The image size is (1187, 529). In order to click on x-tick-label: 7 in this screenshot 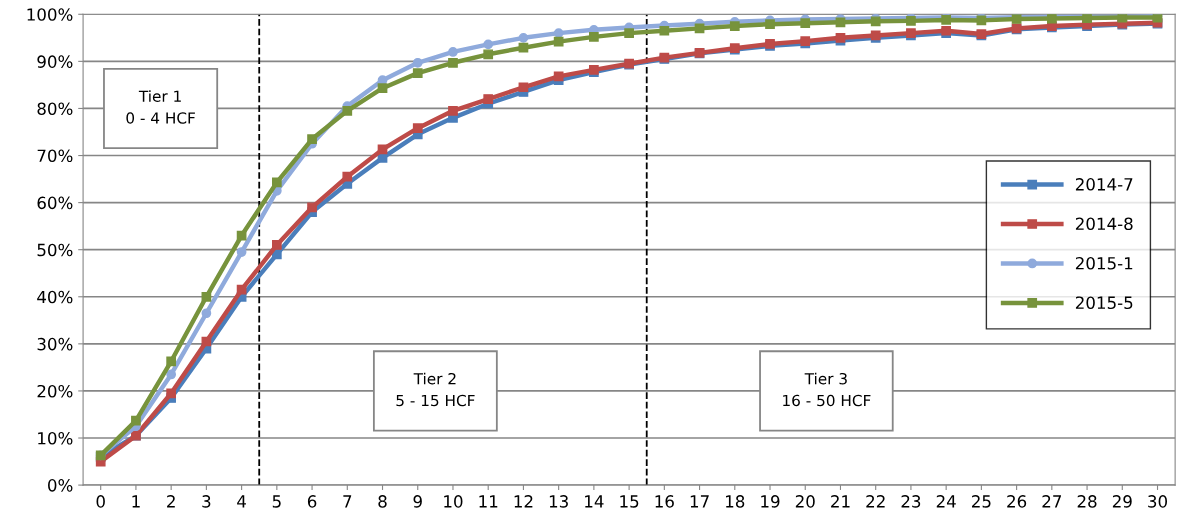, I will do `click(347, 501)`.